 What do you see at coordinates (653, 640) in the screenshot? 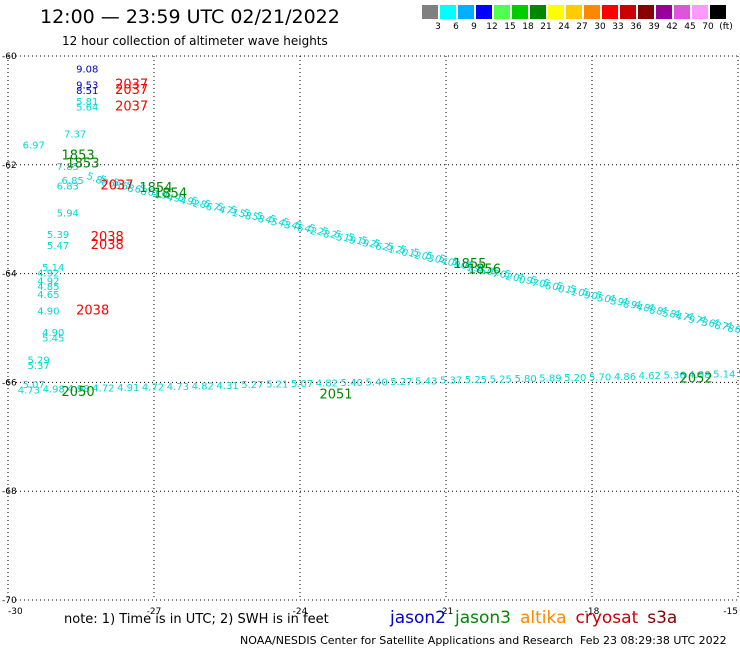
I see `generated-timestamp: Feb 23 08:29:38 UTC 2022` at bounding box center [653, 640].